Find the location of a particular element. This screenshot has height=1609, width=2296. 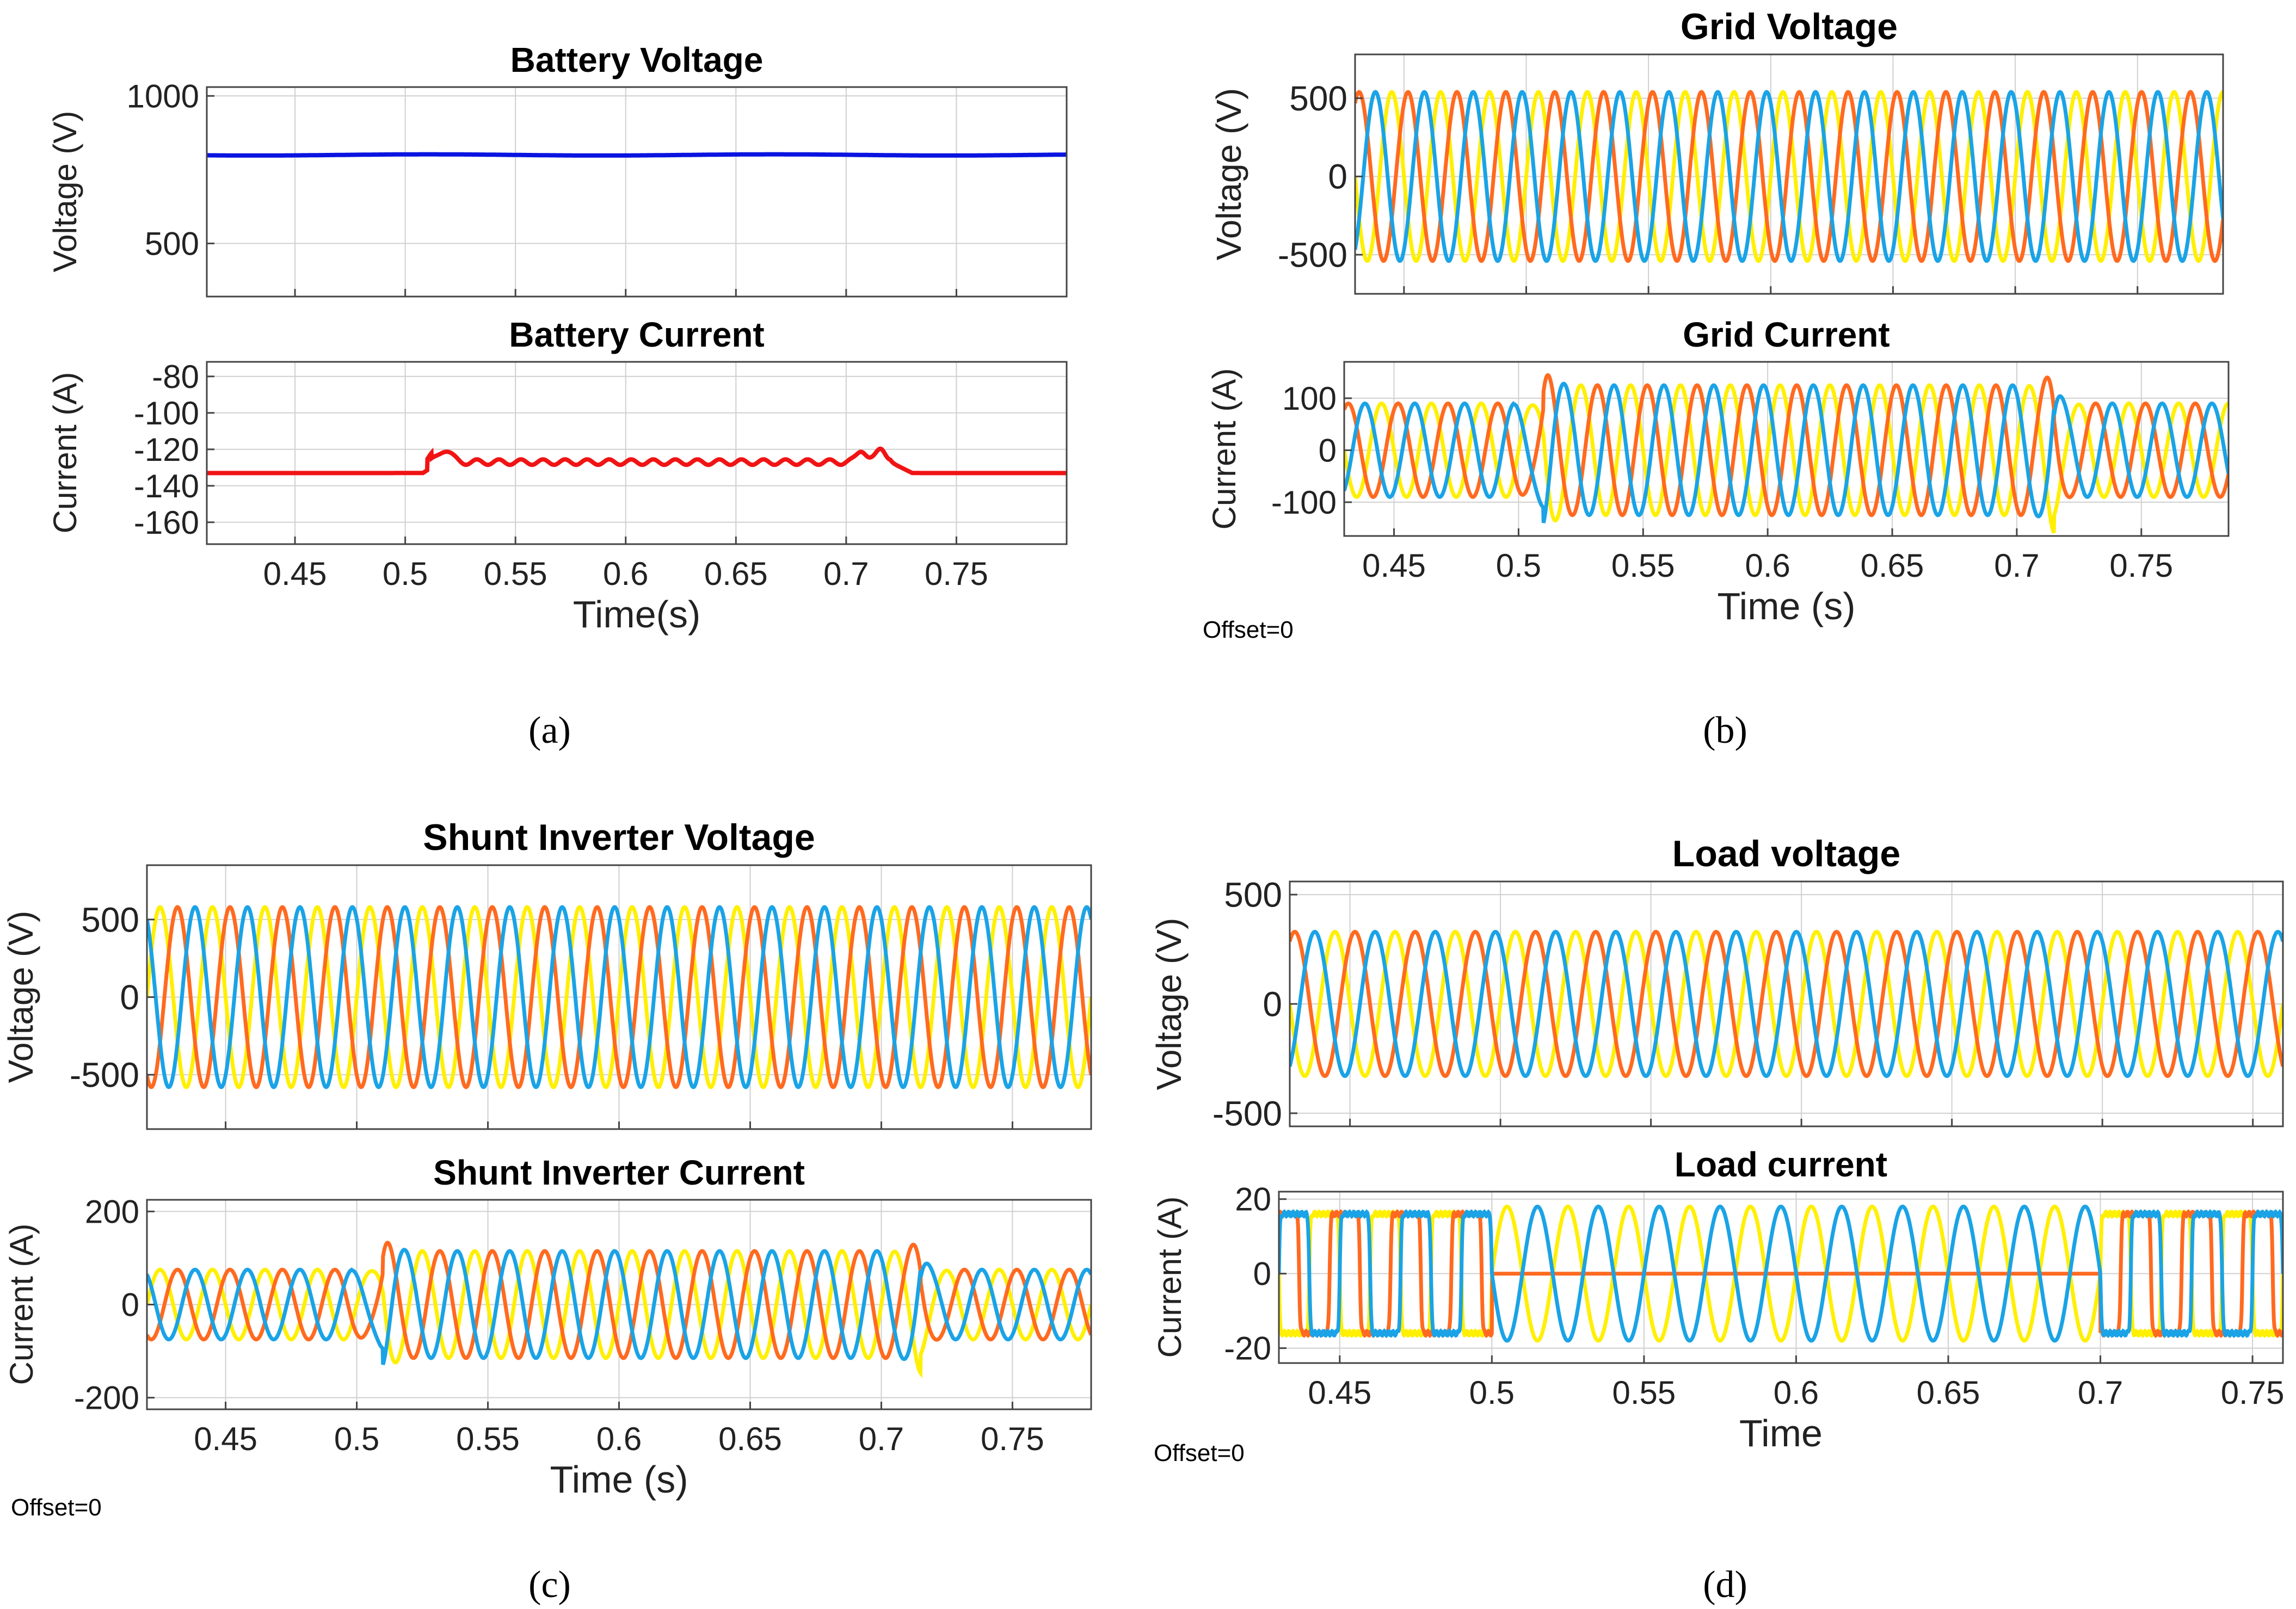

y-tick-label: 20 is located at coordinates (1253, 1199).